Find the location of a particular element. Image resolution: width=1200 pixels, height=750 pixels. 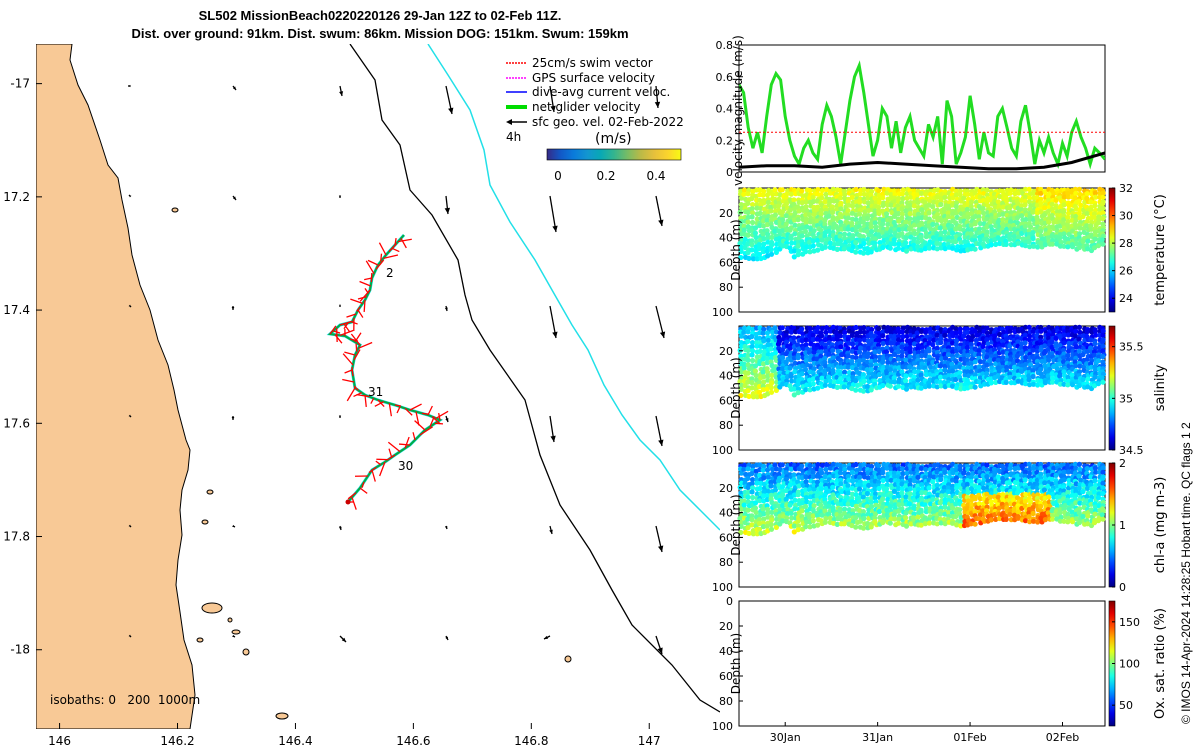

colorbar-tick-label: 150 is located at coordinates (1129, 622).